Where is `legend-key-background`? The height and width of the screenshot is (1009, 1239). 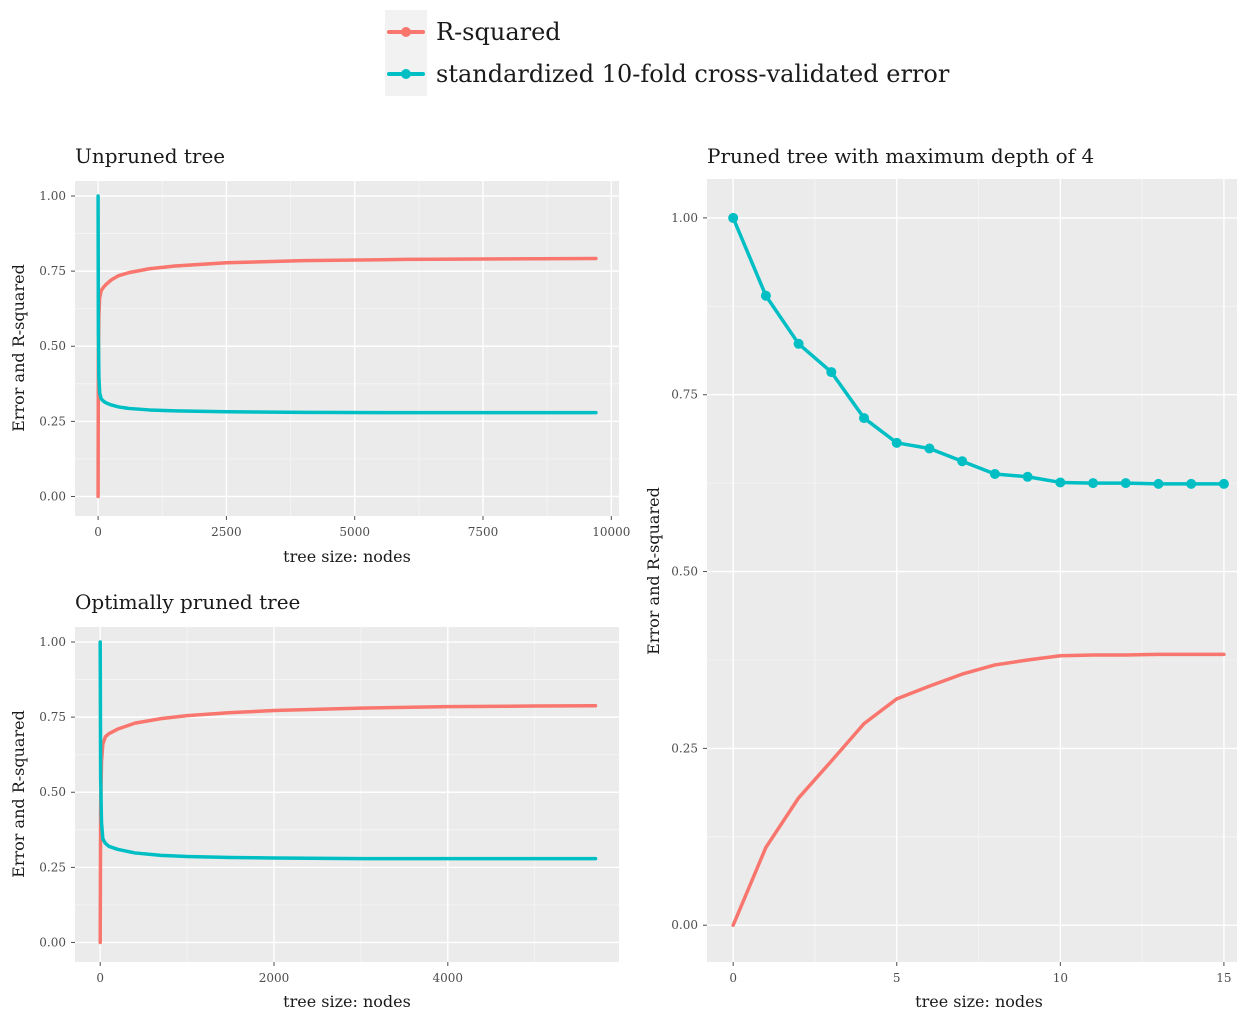
legend-key-background is located at coordinates (406, 53).